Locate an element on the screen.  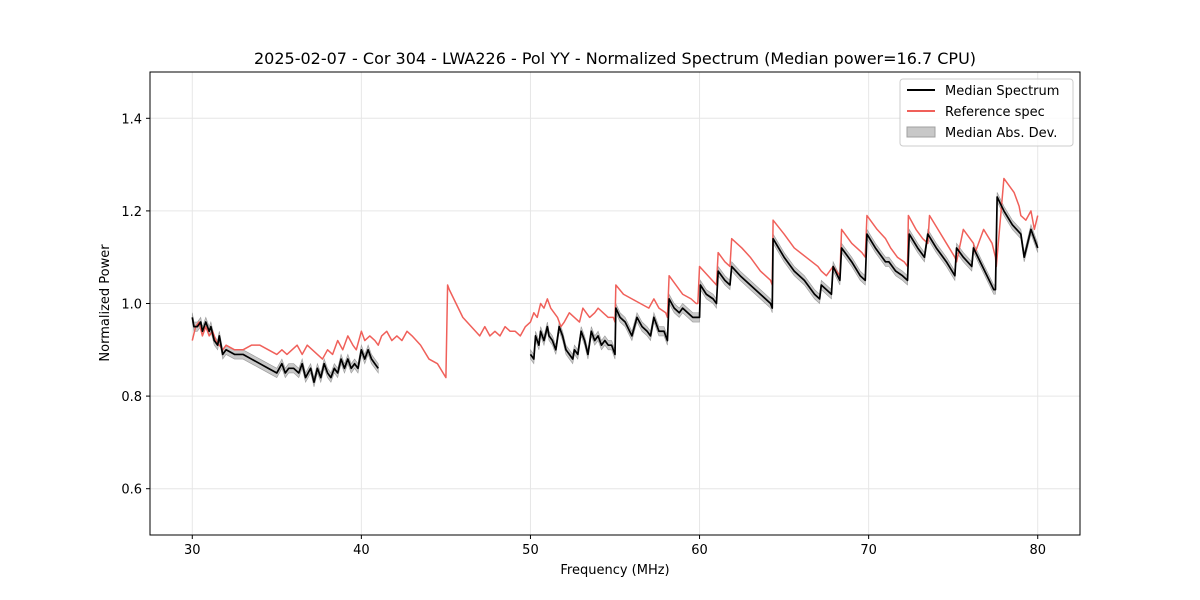
x-tick-label: 40 is located at coordinates (361, 550).